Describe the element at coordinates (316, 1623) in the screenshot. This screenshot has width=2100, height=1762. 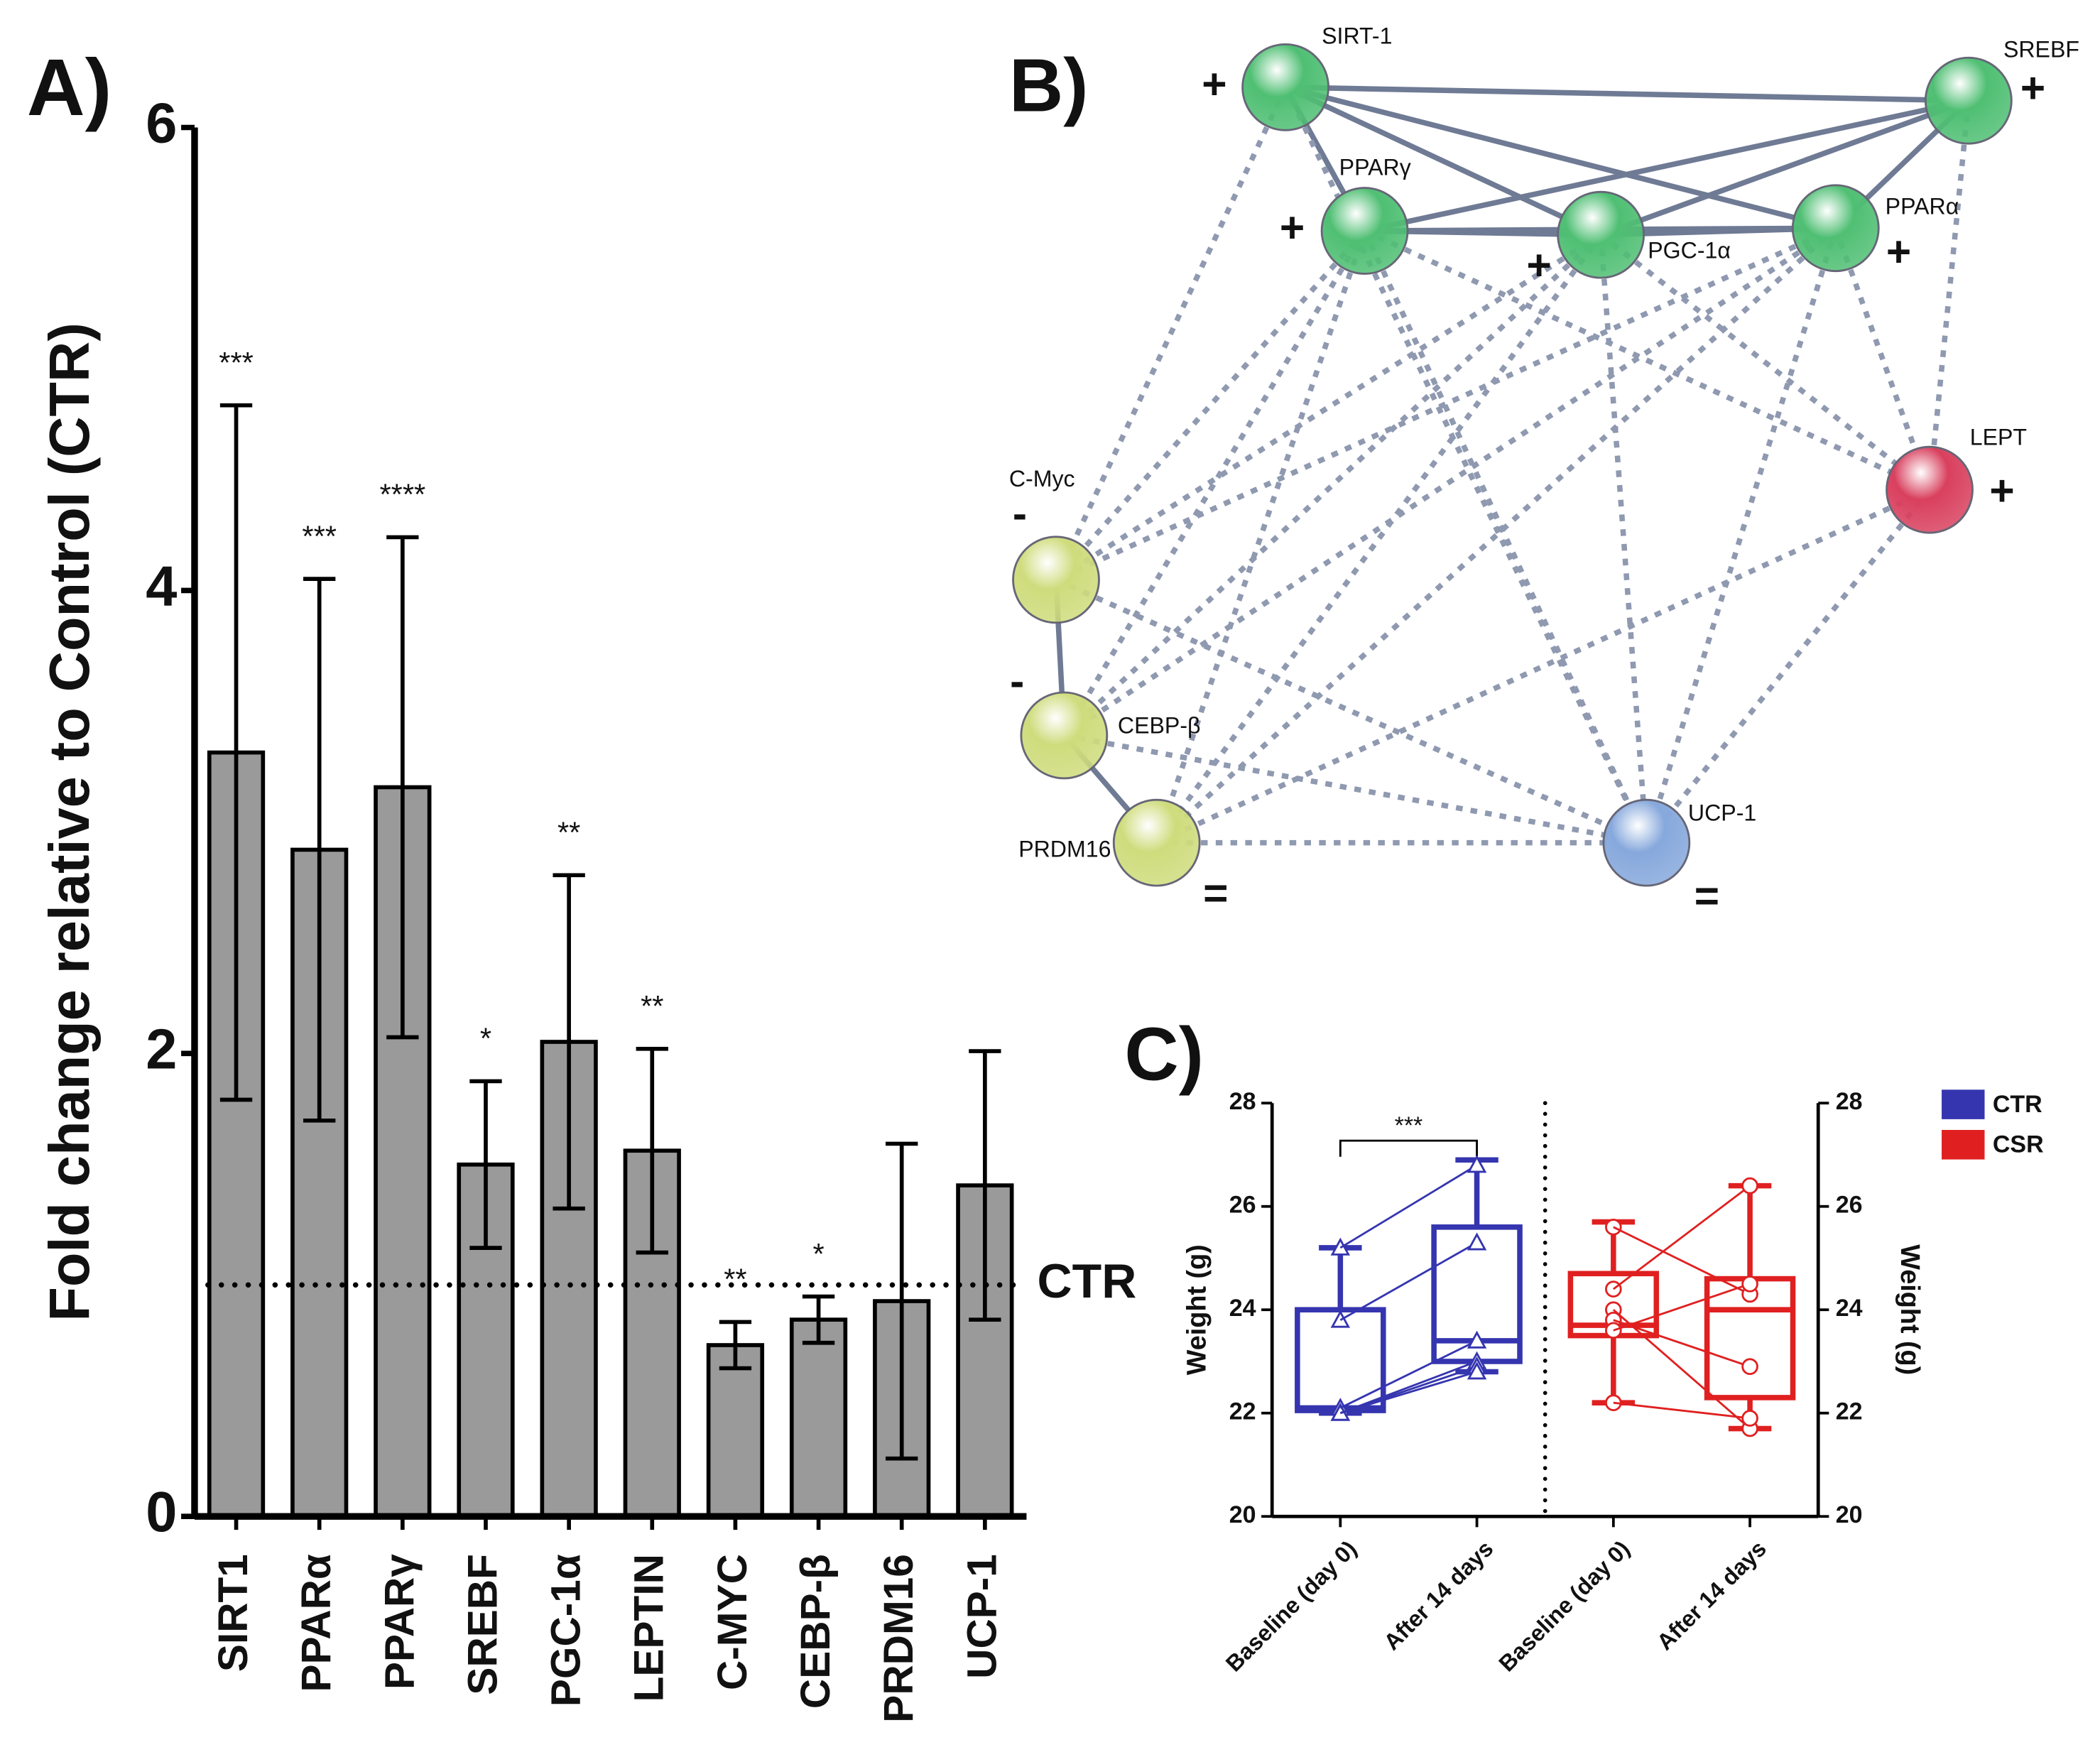
I see `x-tick-label: PPARα` at that location.